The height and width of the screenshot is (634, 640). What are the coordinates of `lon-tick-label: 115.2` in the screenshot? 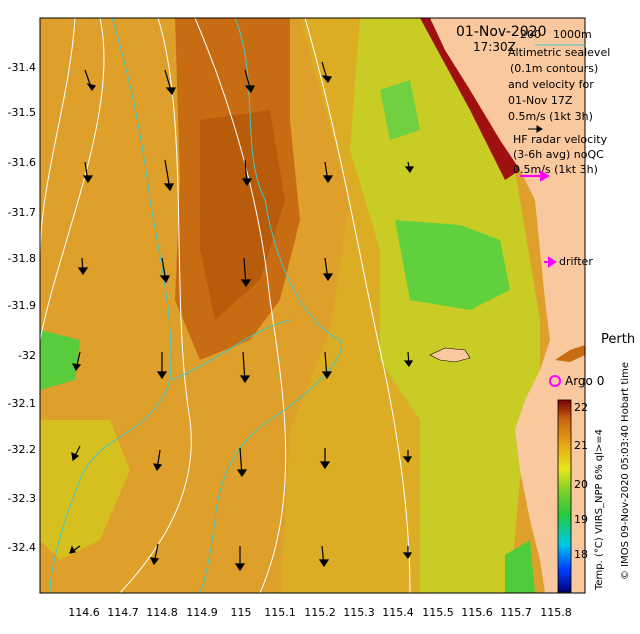 It's located at (320, 612).